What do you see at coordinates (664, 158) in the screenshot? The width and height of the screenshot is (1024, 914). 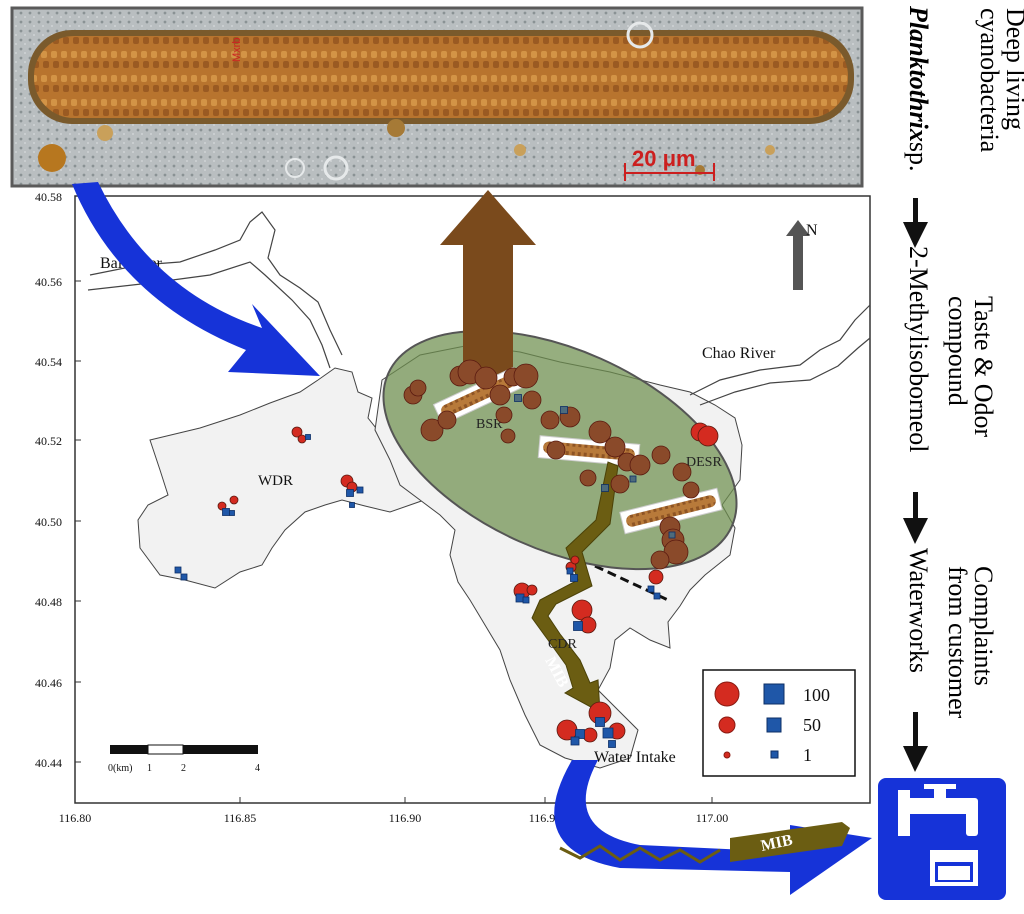 I see `micrograph-scalebar-label: 20 μm` at bounding box center [664, 158].